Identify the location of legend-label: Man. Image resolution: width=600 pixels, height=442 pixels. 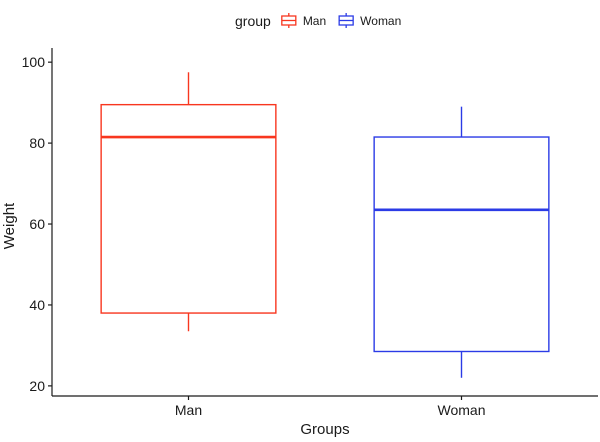
(314, 21).